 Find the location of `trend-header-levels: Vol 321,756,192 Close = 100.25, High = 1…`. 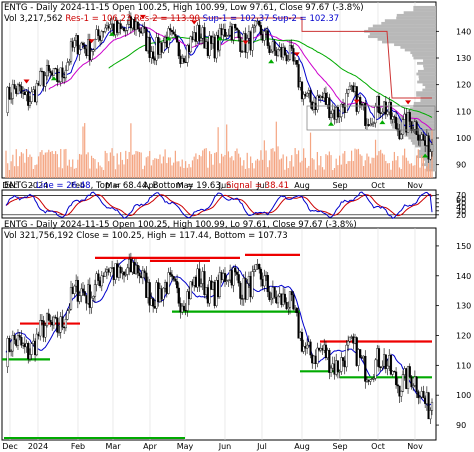

trend-header-levels: Vol 321,756,192 Close = 100.25, High = 1… is located at coordinates (146, 236).